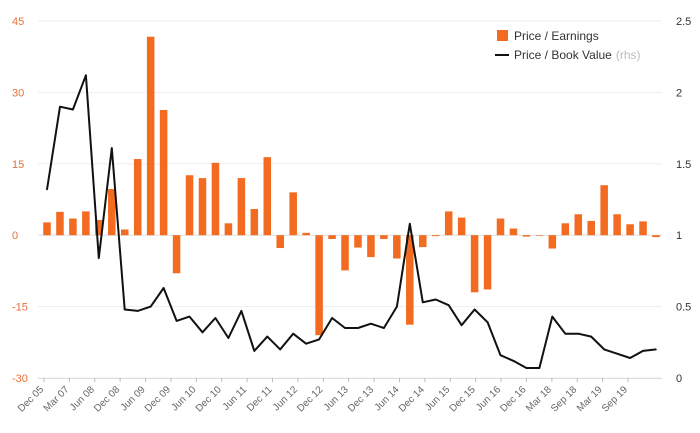 Image resolution: width=700 pixels, height=433 pixels. What do you see at coordinates (82, 398) in the screenshot?
I see `x-tick-label: Jun 08` at bounding box center [82, 398].